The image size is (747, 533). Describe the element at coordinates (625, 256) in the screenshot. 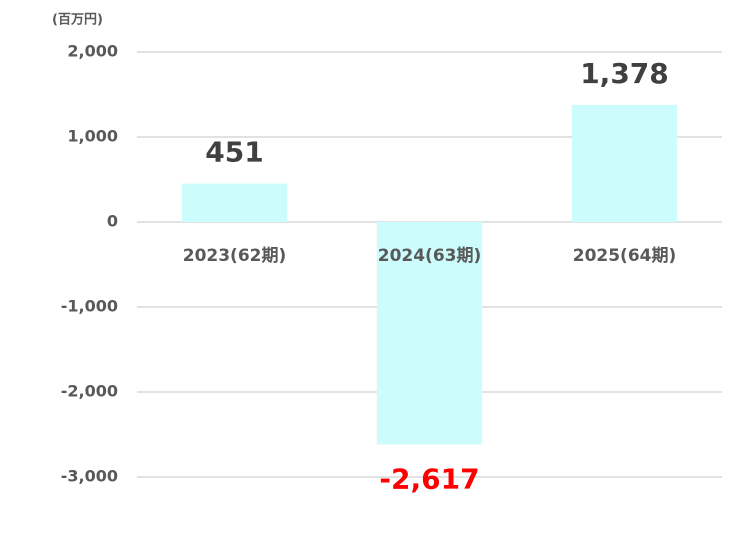

I see `x-tick-label: 2025(64期)` at that location.